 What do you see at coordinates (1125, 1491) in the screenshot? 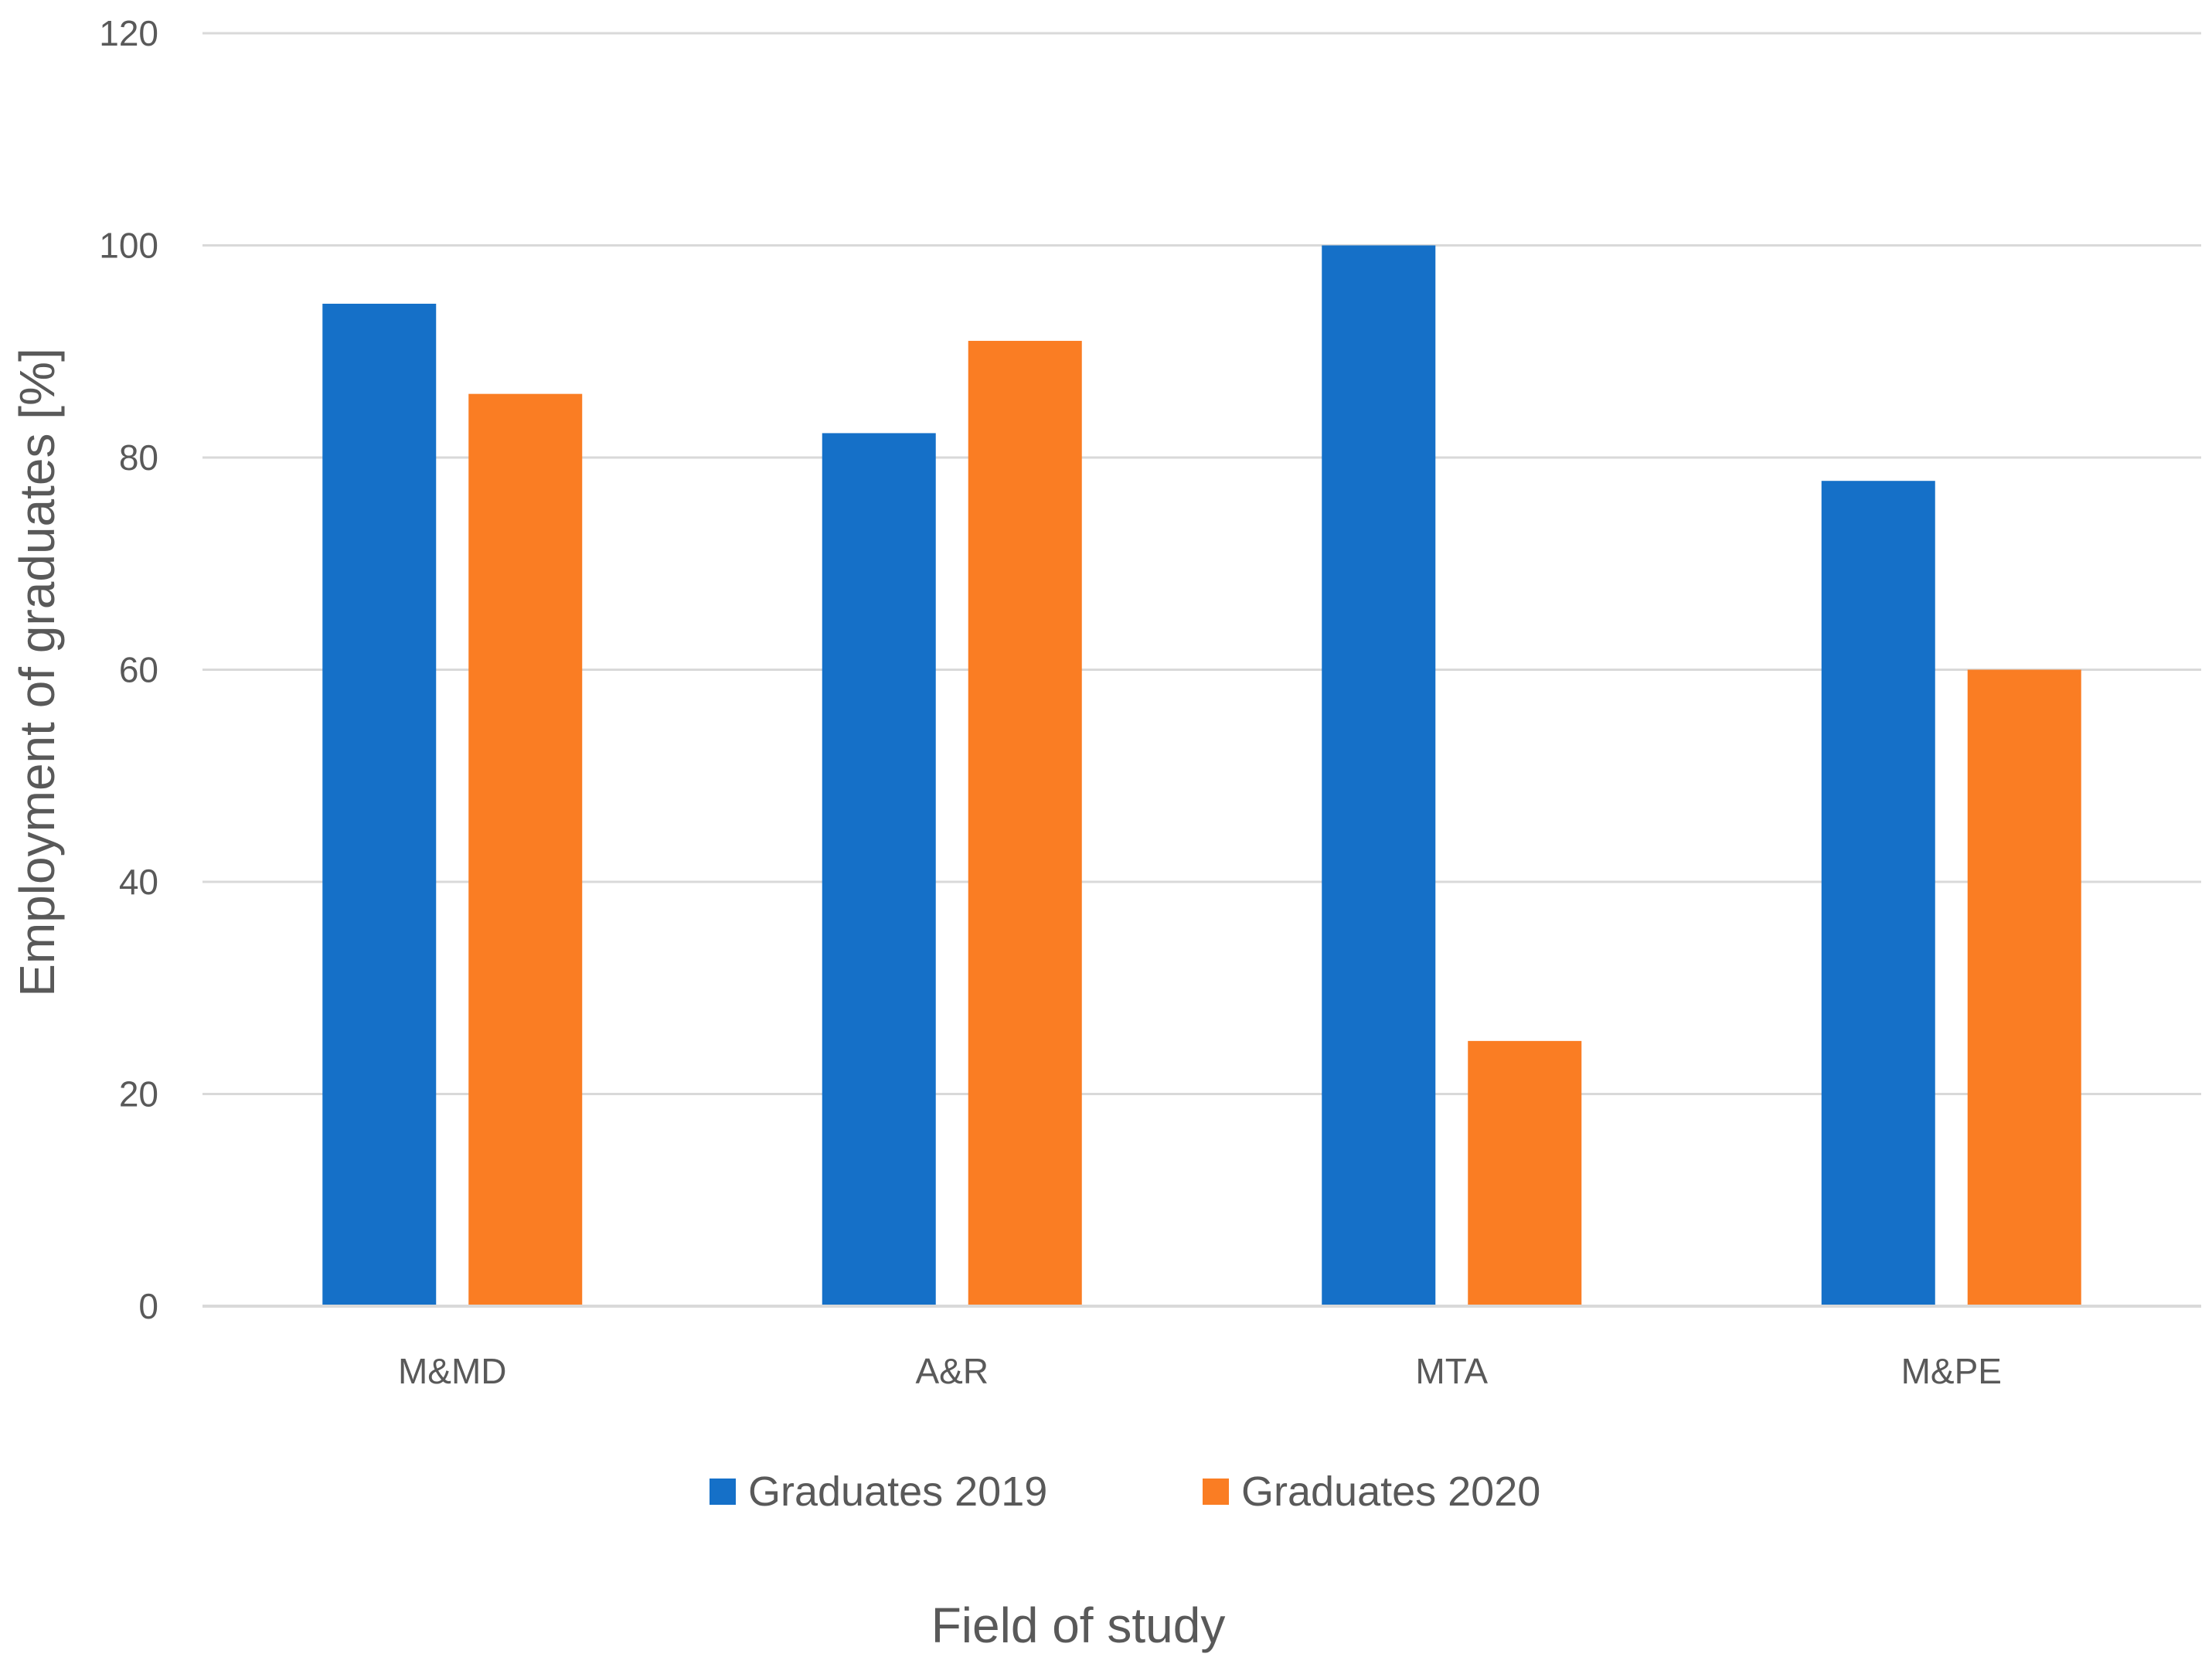
I see `legend: Graduates 2019 Graduates 2020` at bounding box center [1125, 1491].